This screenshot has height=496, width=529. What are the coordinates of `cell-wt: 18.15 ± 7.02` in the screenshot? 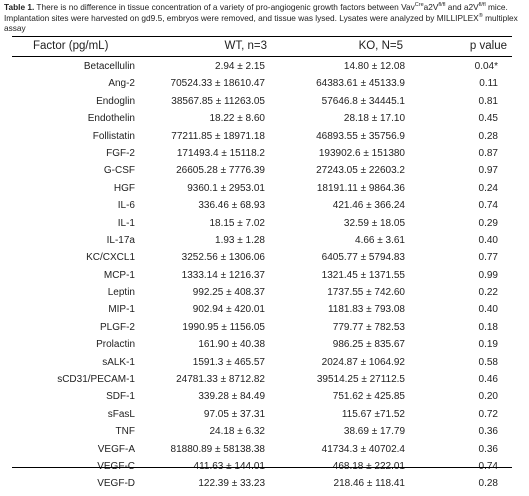 It's located at (237, 223).